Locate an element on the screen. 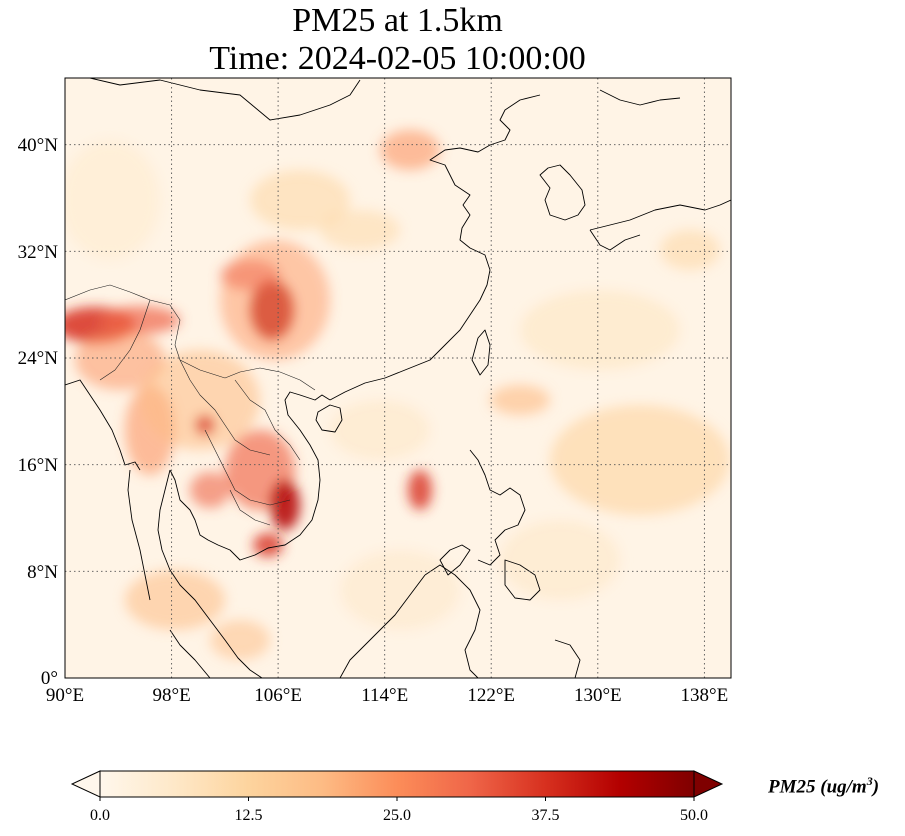 The width and height of the screenshot is (905, 836). lat-tick-label: 40°N is located at coordinates (38, 145).